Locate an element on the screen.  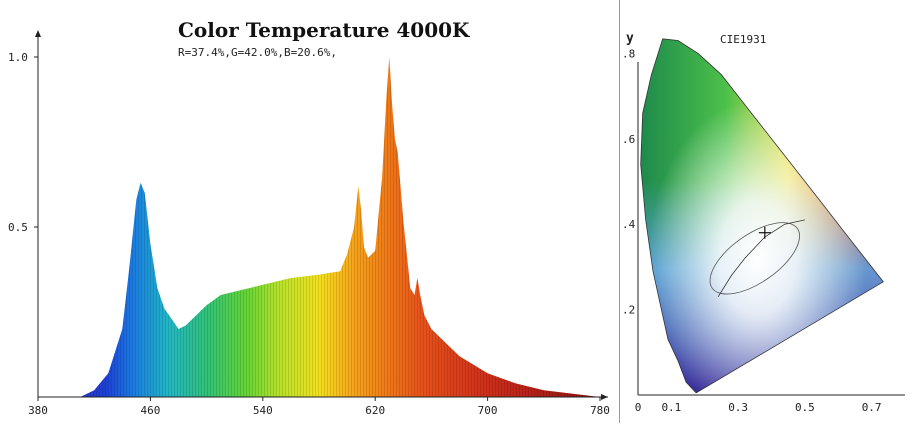
y-tick-label: 0.5 is located at coordinates (18, 227).